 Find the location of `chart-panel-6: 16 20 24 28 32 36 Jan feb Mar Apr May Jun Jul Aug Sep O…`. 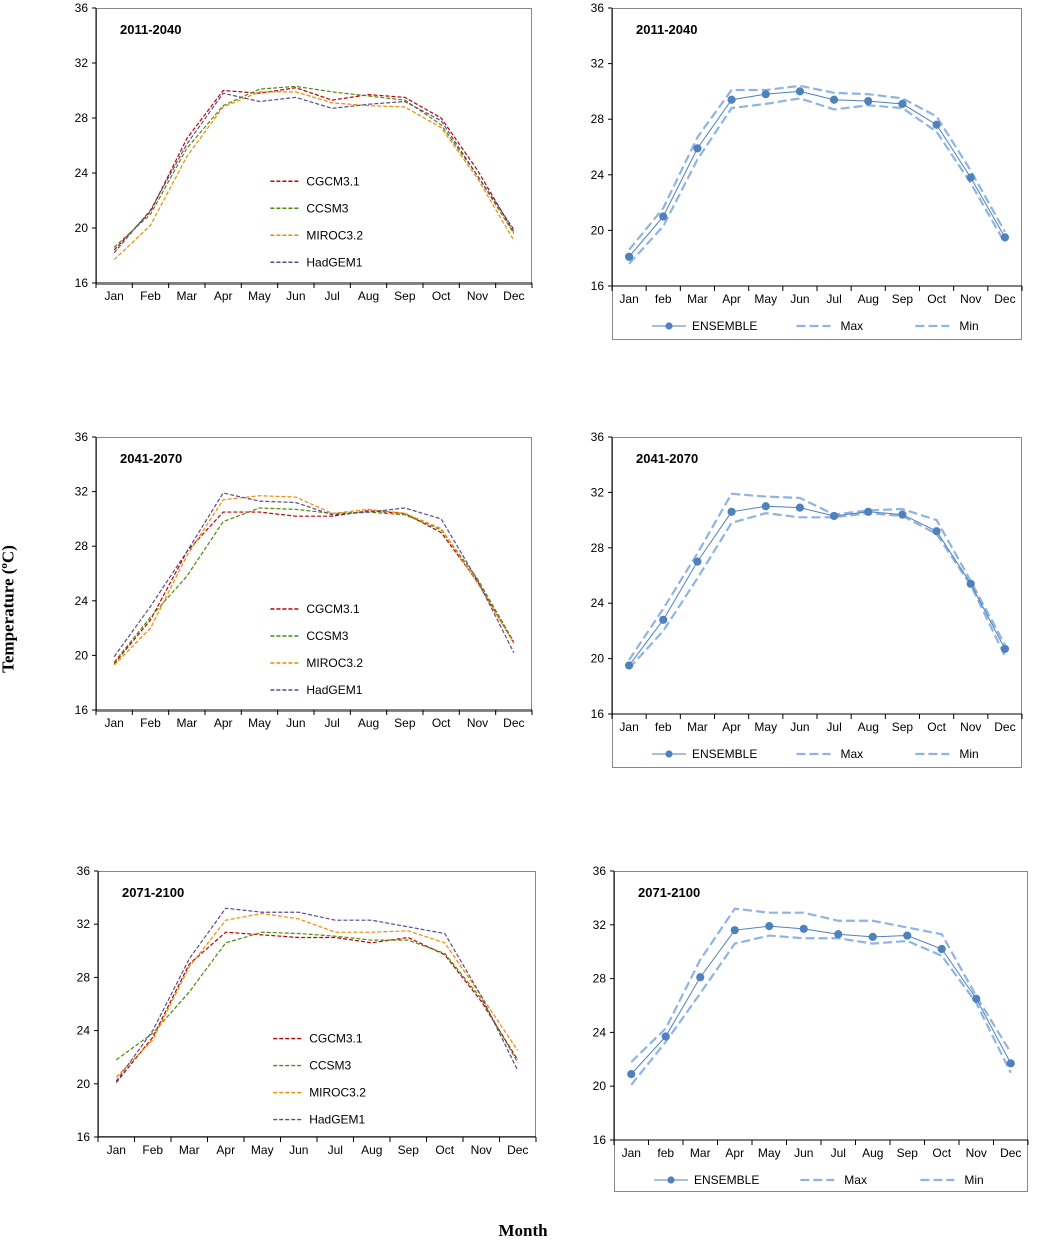

chart-panel-6: 16 20 24 28 32 36 Jan feb Mar Apr May Jun Jul Aug Sep O… is located at coordinates (811, 1028).